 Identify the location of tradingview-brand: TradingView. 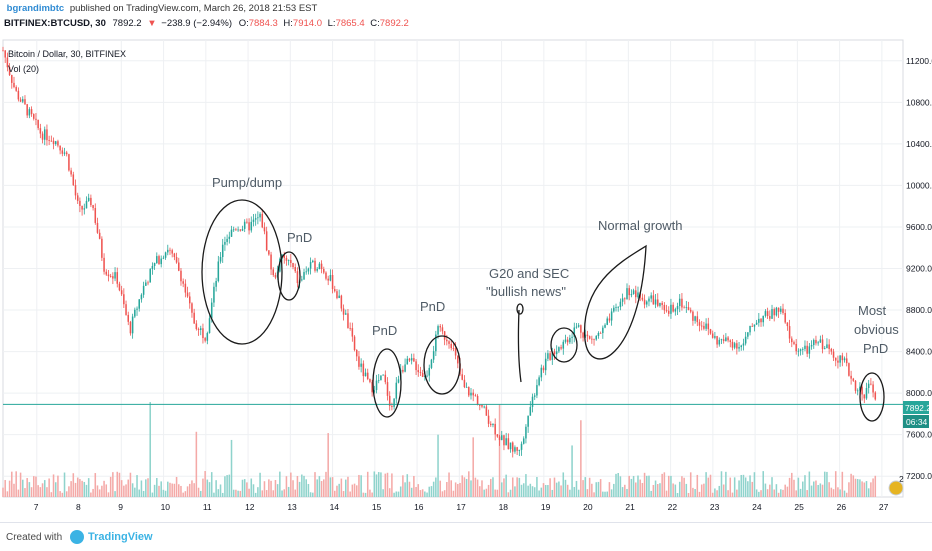
(120, 537).